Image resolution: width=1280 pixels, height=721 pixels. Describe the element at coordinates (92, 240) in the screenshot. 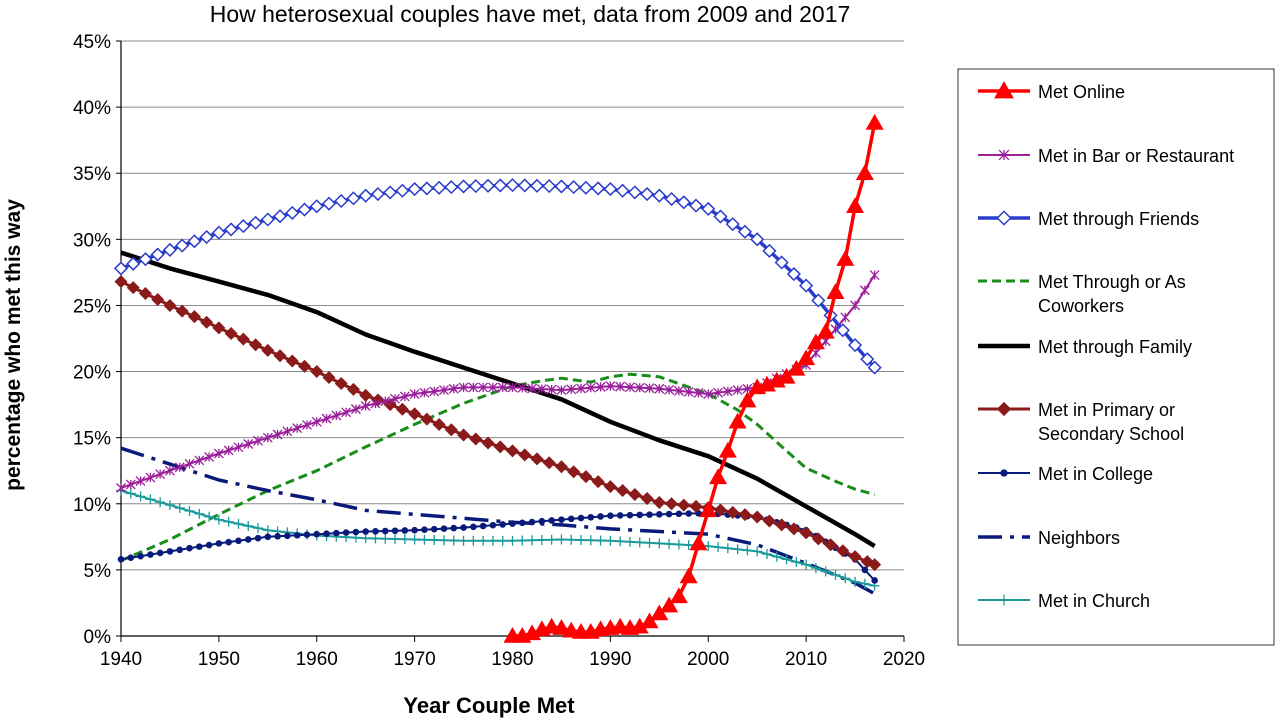

I see `y-tick-label: 30%` at that location.